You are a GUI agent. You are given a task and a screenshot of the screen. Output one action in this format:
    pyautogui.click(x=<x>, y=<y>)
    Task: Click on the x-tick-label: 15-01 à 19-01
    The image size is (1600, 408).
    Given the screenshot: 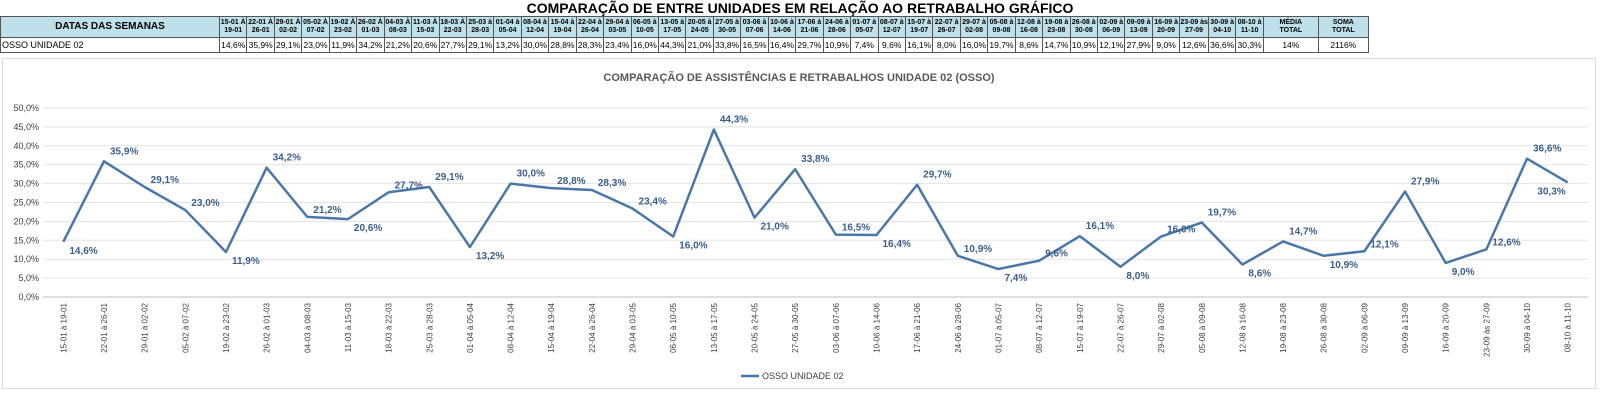 What is the action you would take?
    pyautogui.click(x=63, y=327)
    